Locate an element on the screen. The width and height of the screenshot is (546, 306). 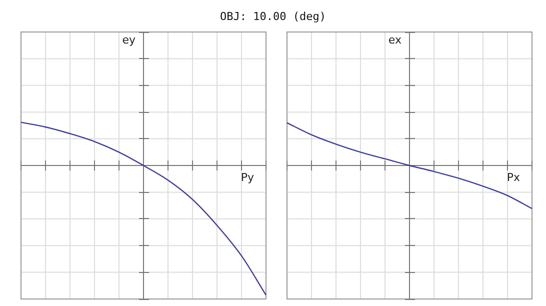
x-axis-title: Py is located at coordinates (247, 177).